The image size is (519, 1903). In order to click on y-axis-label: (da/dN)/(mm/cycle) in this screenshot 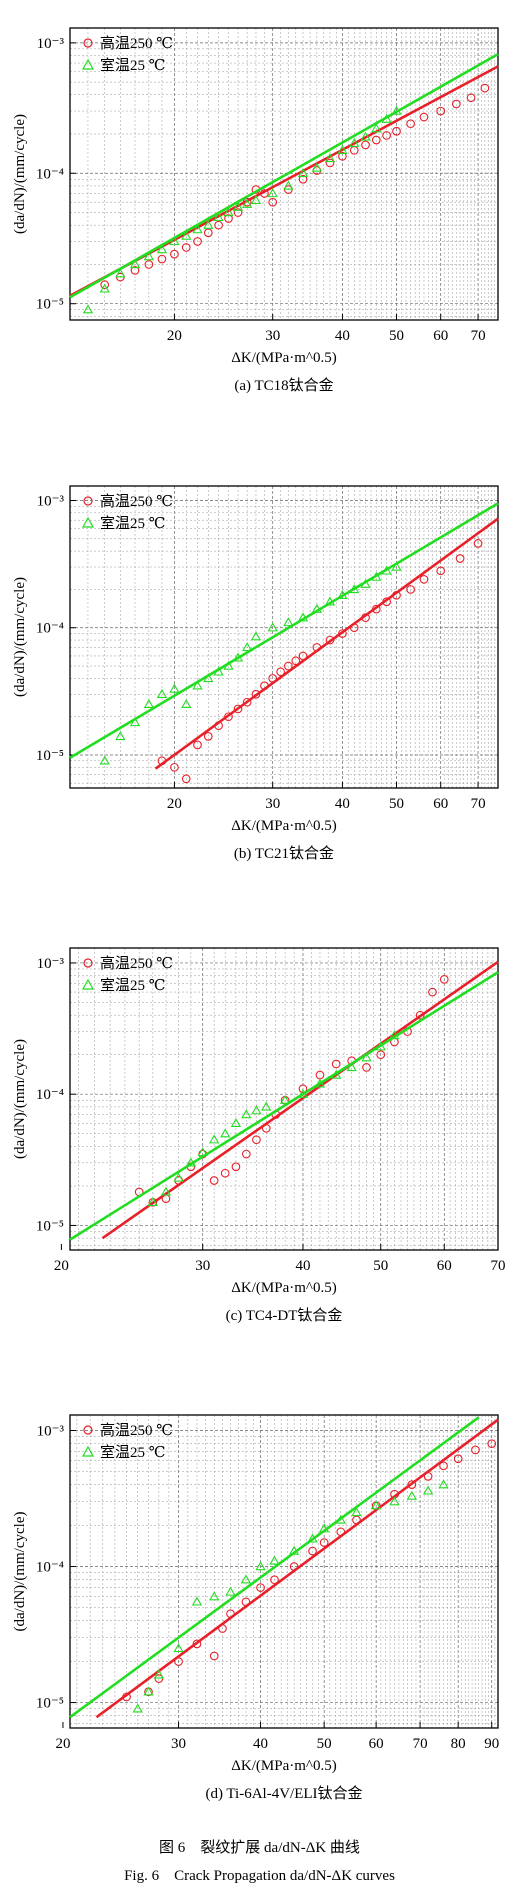, I will do `click(20, 1099)`.